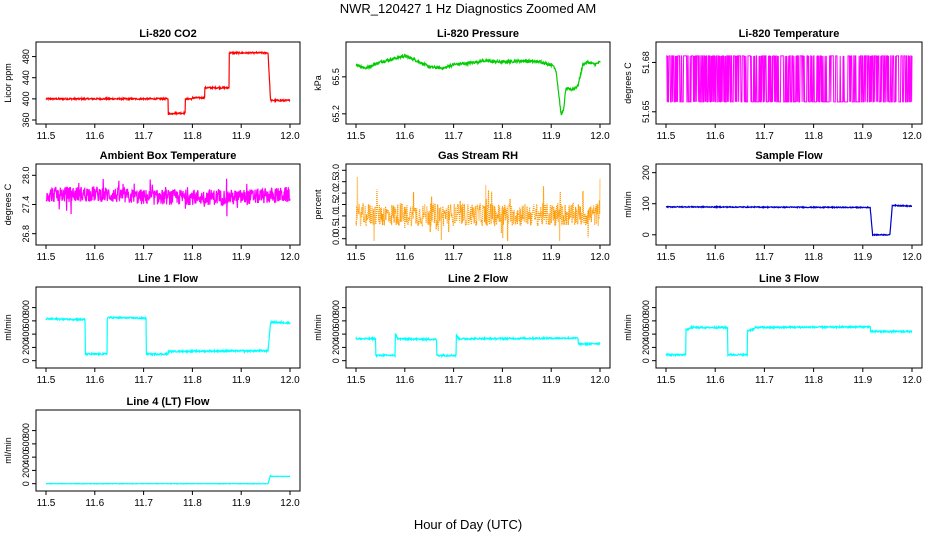  Describe the element at coordinates (646, 360) in the screenshot. I see `panel-9-ytick-label-1: 0` at that location.